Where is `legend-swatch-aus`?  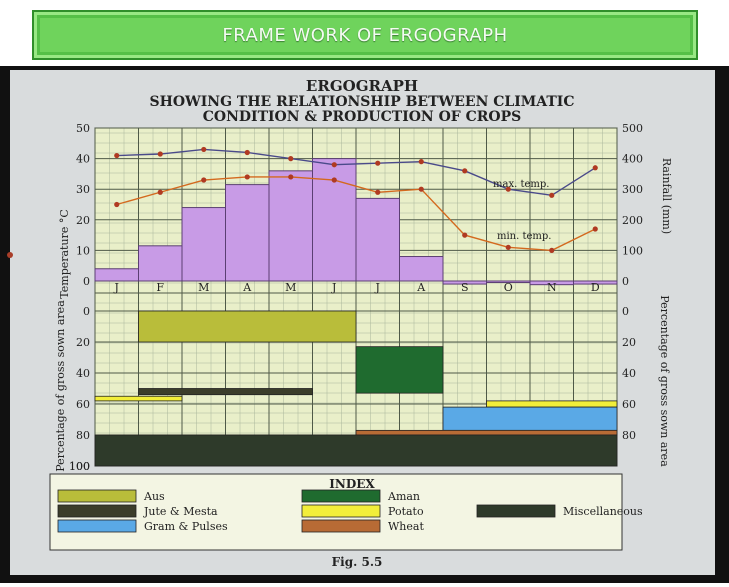 legend-swatch-aus is located at coordinates (97, 496).